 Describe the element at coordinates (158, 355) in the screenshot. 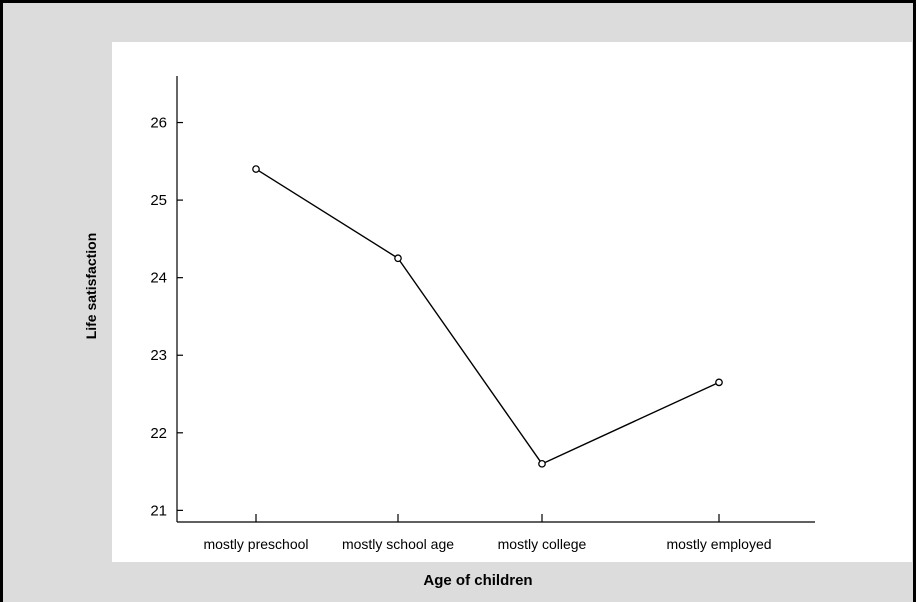

I see `y-tick-label: 23` at that location.